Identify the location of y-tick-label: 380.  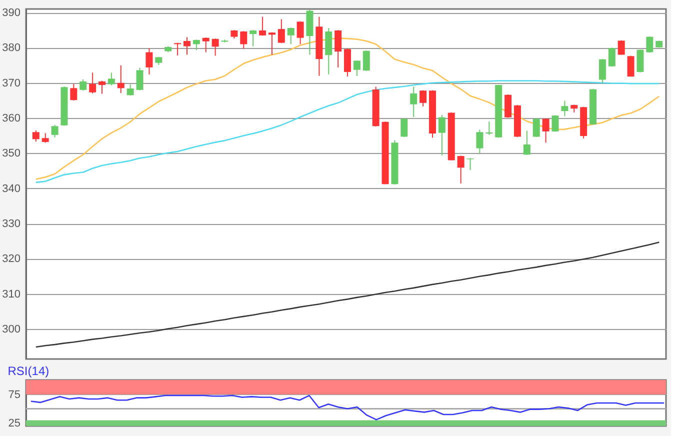
(11, 48).